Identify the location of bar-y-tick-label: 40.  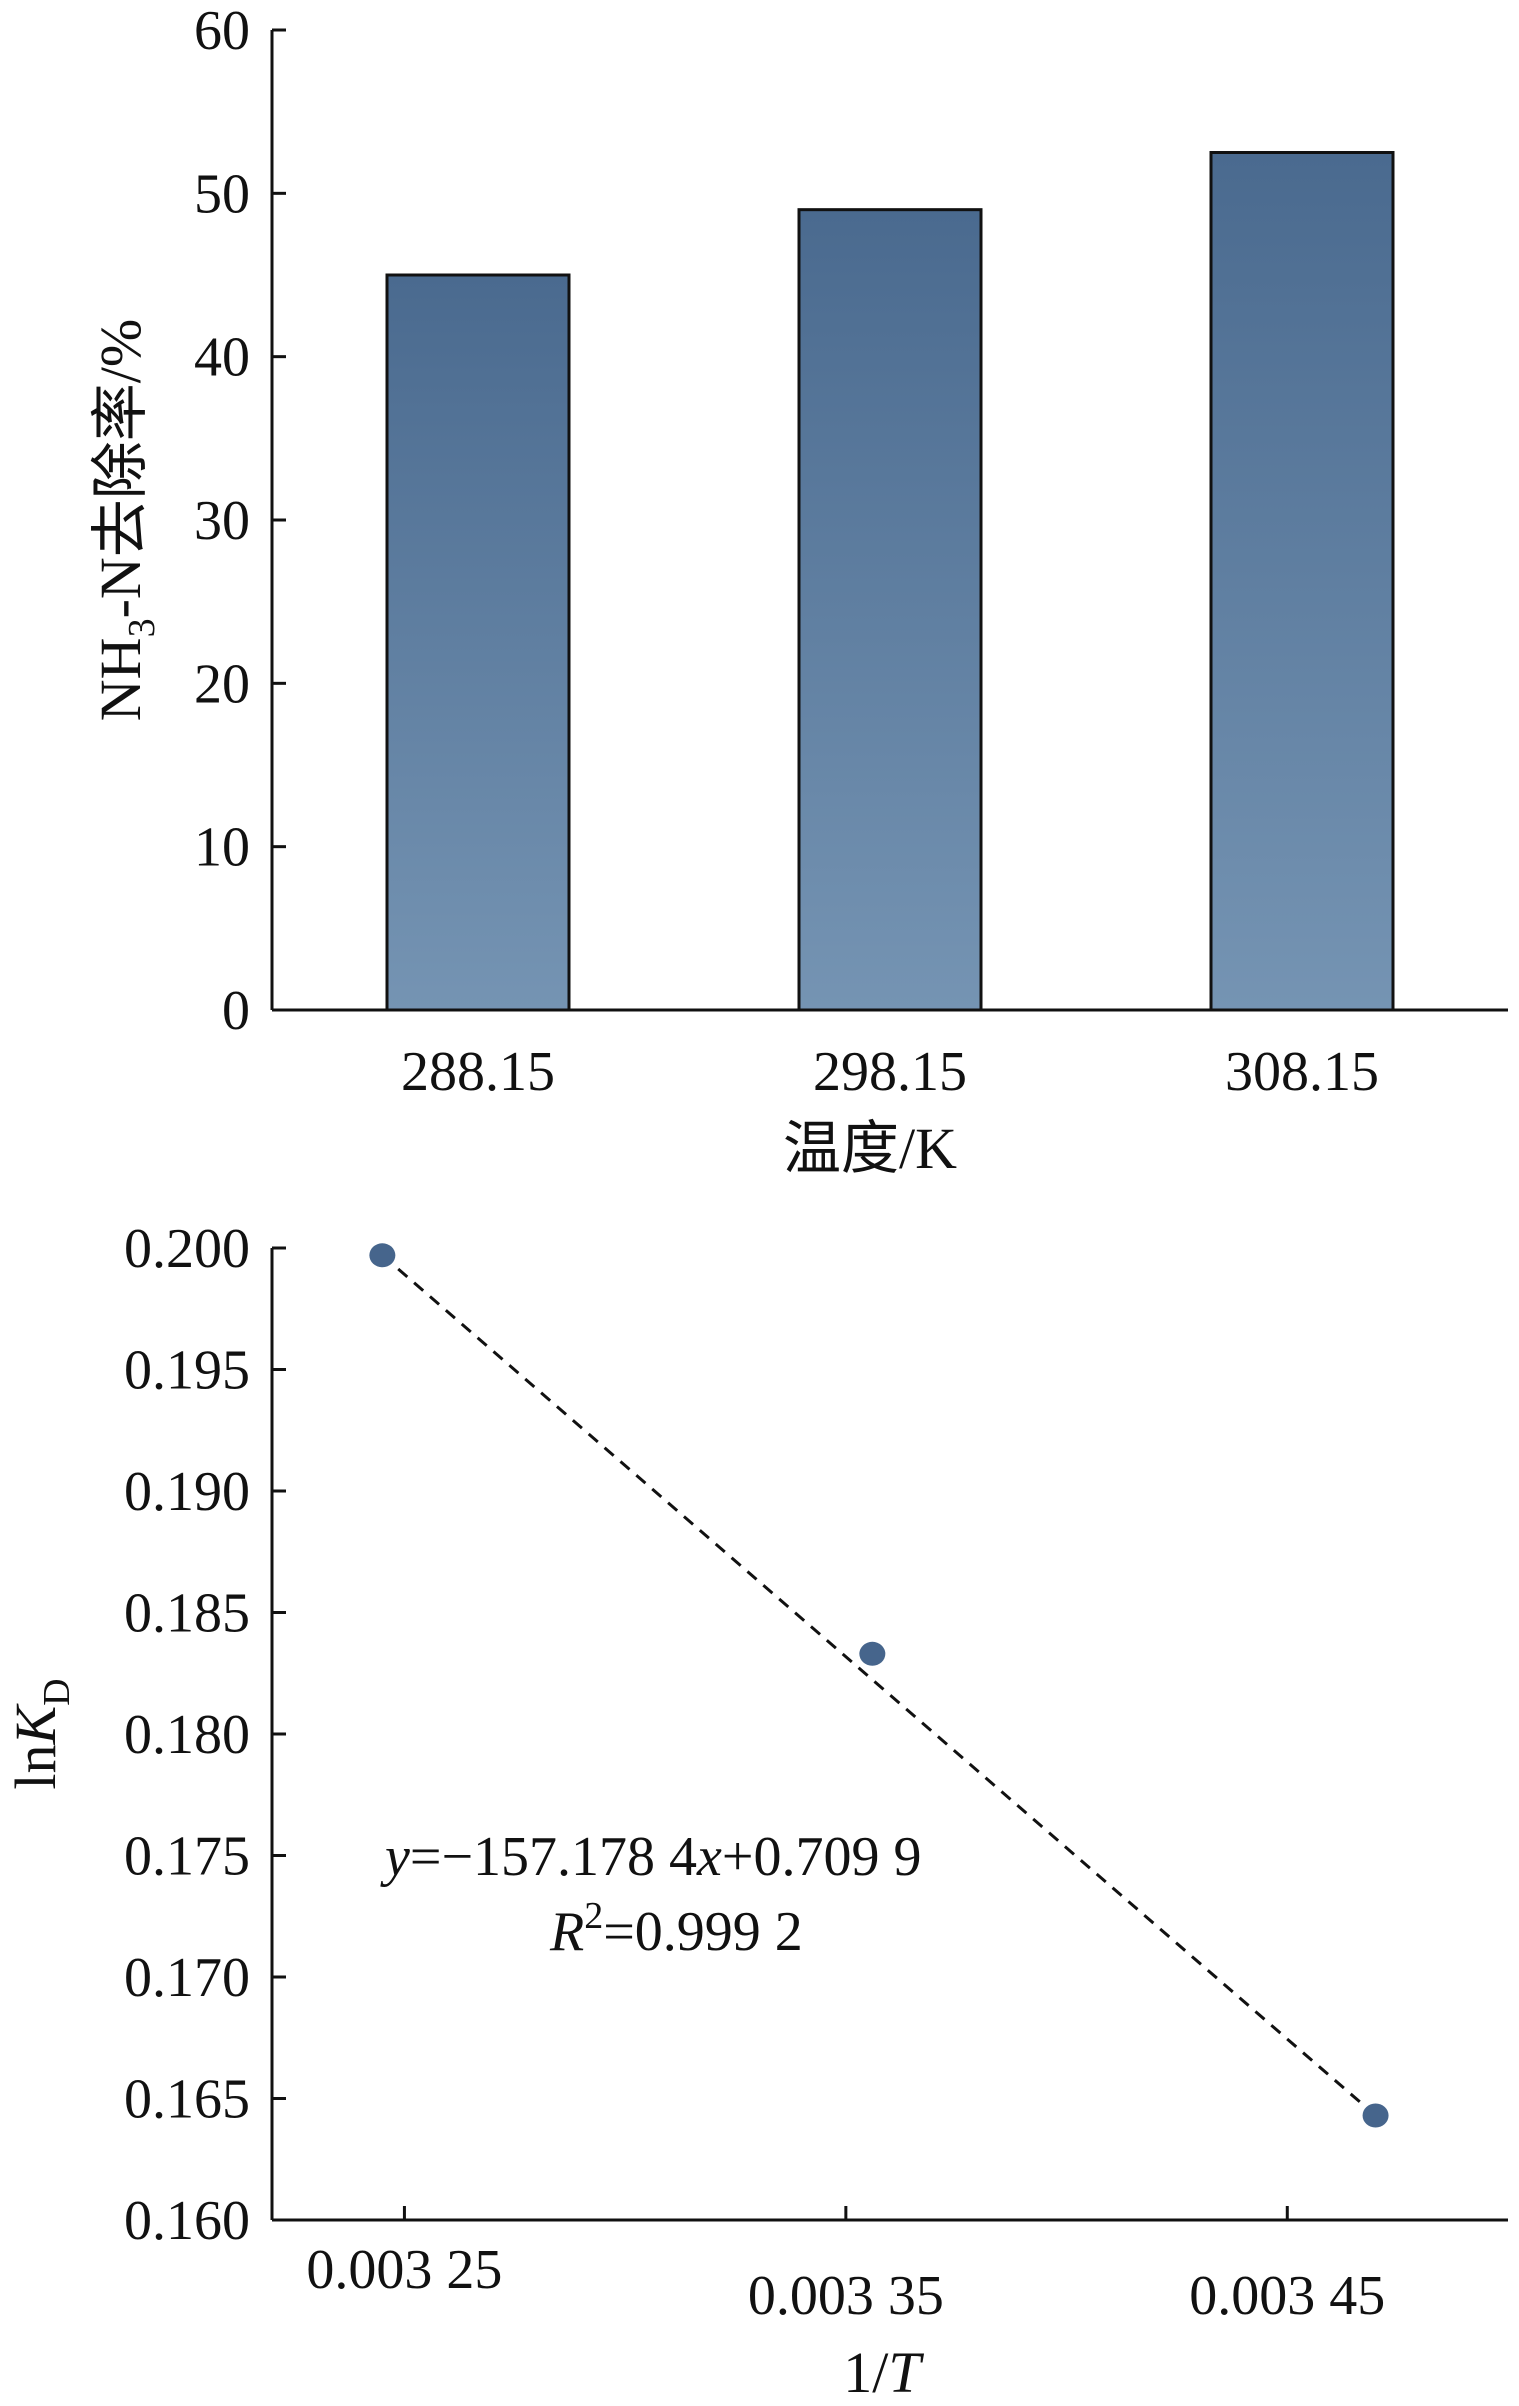
(222, 358).